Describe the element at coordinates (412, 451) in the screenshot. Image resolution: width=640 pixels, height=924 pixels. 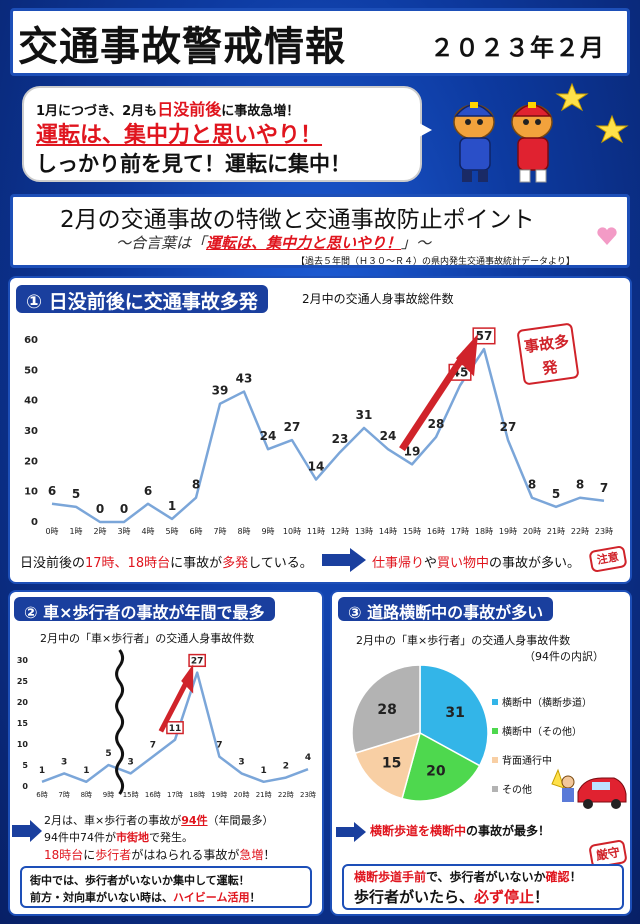
I see `data-label: 19` at that location.